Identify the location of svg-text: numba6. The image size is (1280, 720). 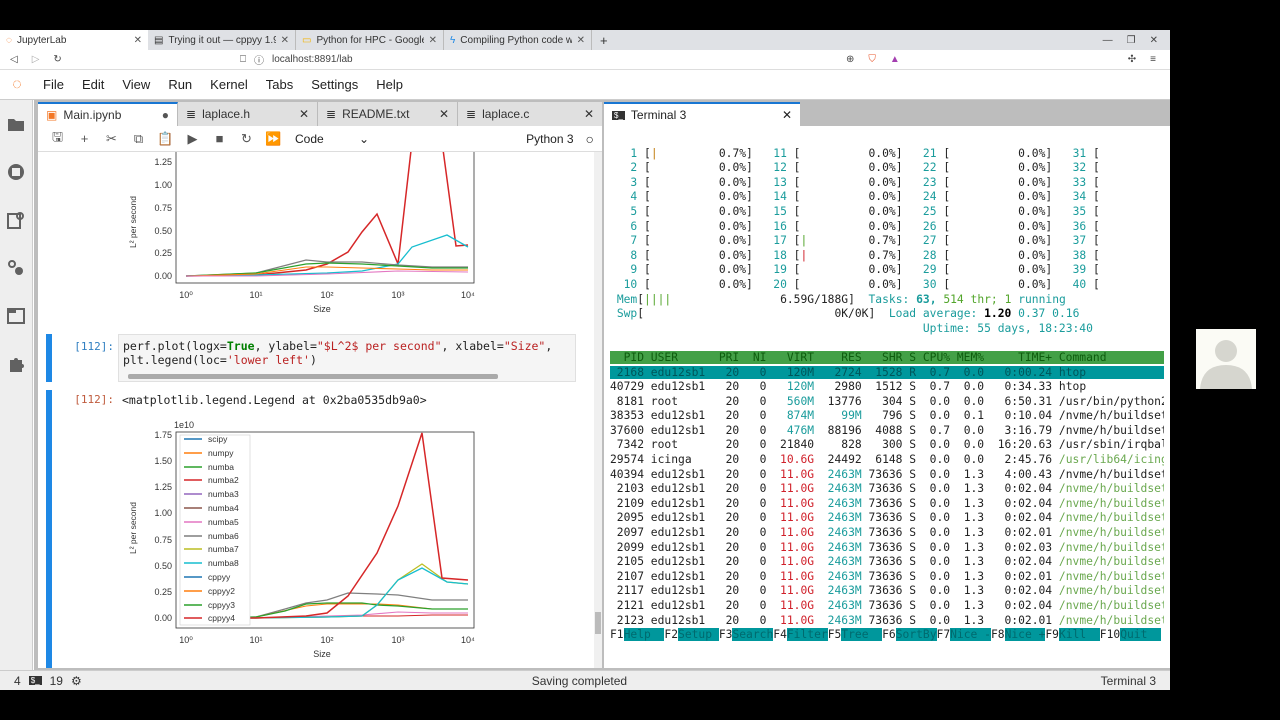
(223, 536).